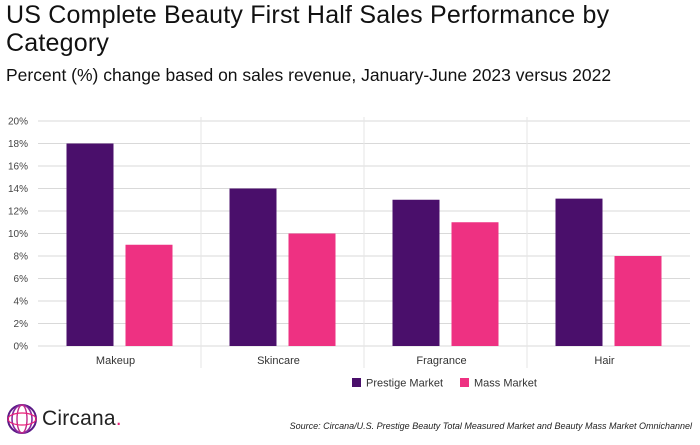 The image size is (700, 445). I want to click on circana-swirl-icon, so click(22, 419).